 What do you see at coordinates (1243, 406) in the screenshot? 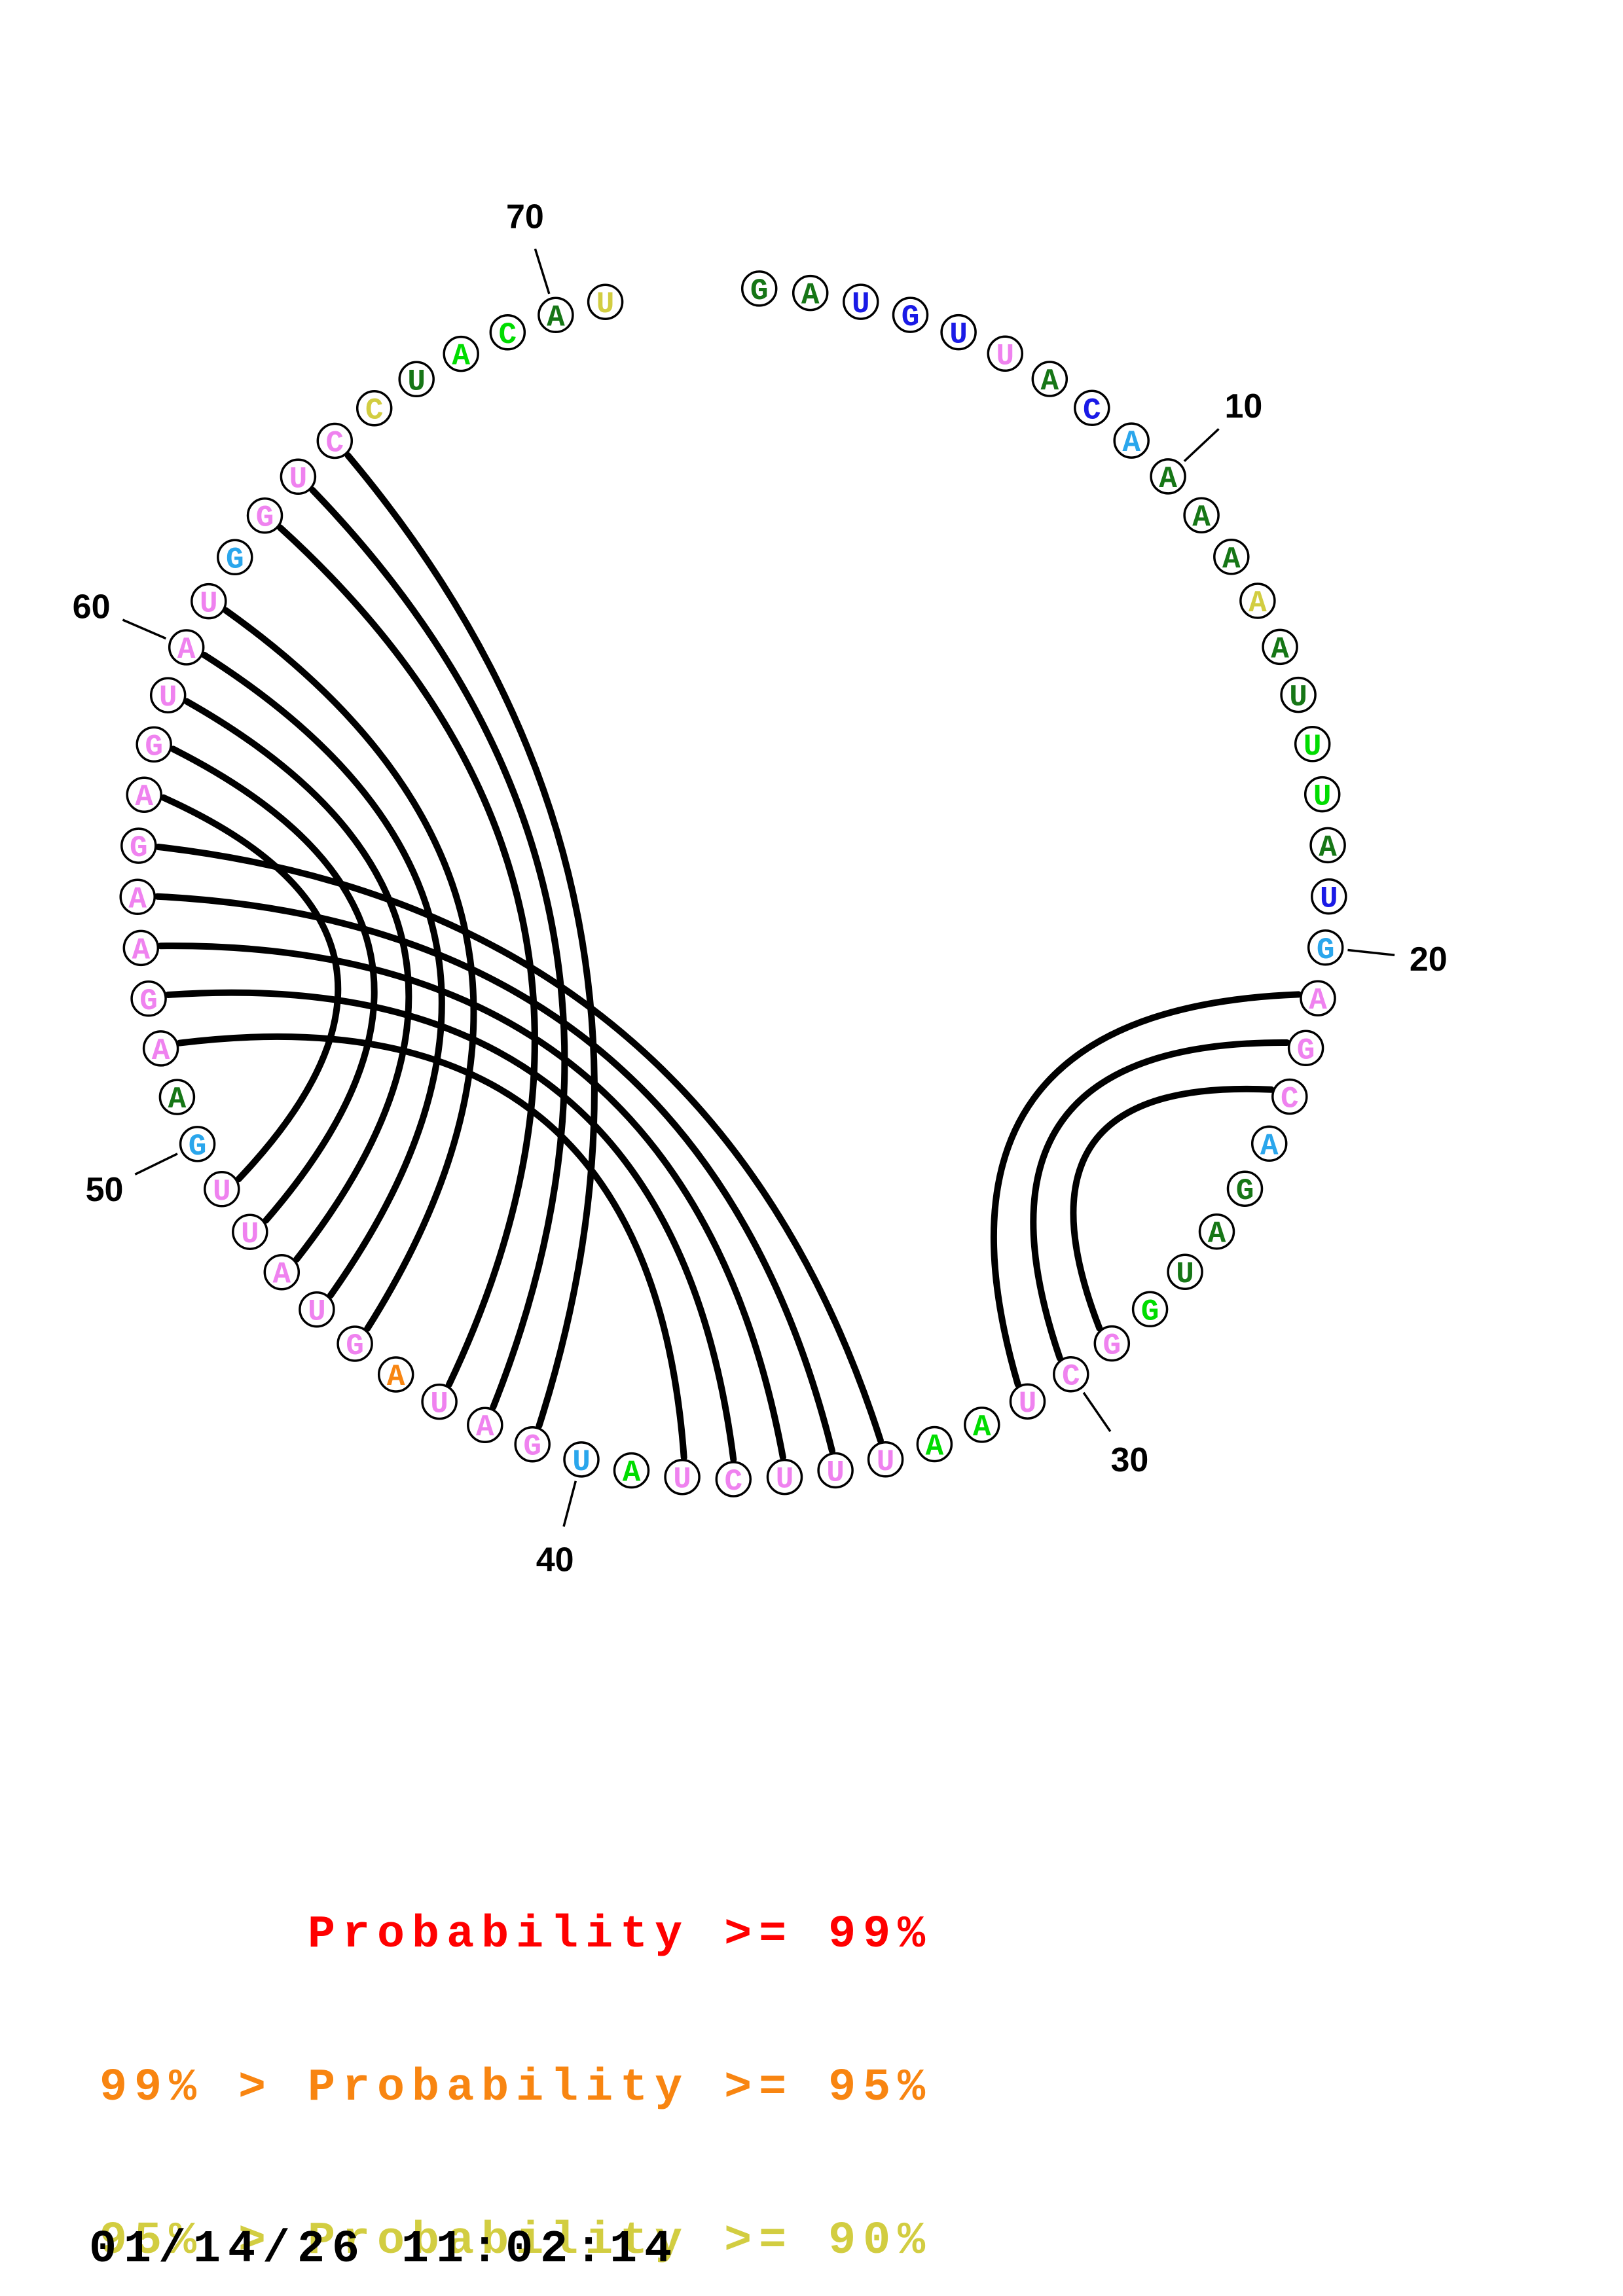
I see `position-label-10: 10` at bounding box center [1243, 406].